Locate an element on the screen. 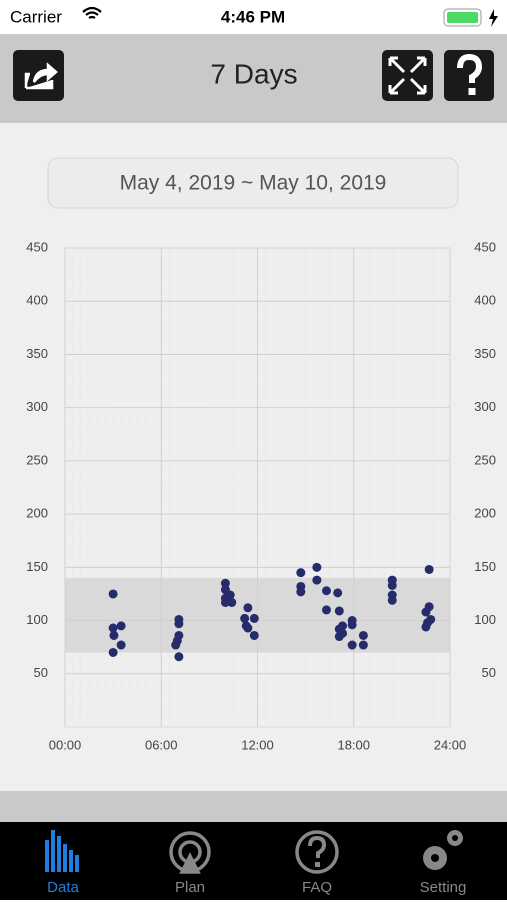 The width and height of the screenshot is (507, 905). status-bar is located at coordinates (253, 17).